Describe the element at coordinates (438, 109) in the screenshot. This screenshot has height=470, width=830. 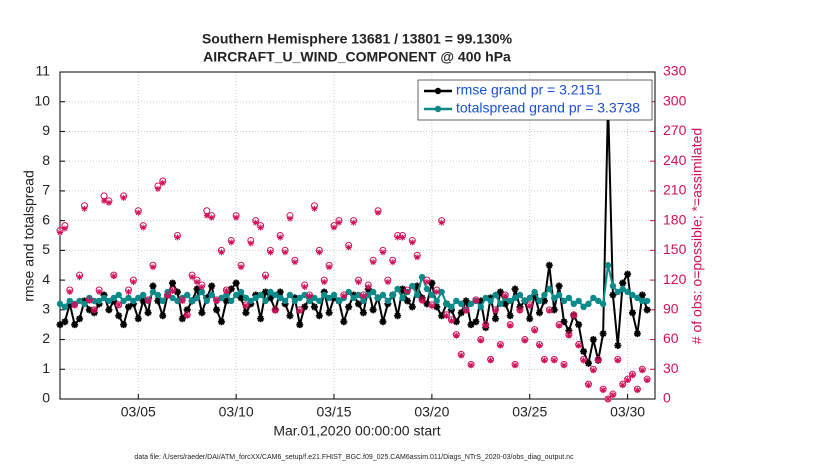
I see `legend-swatch` at that location.